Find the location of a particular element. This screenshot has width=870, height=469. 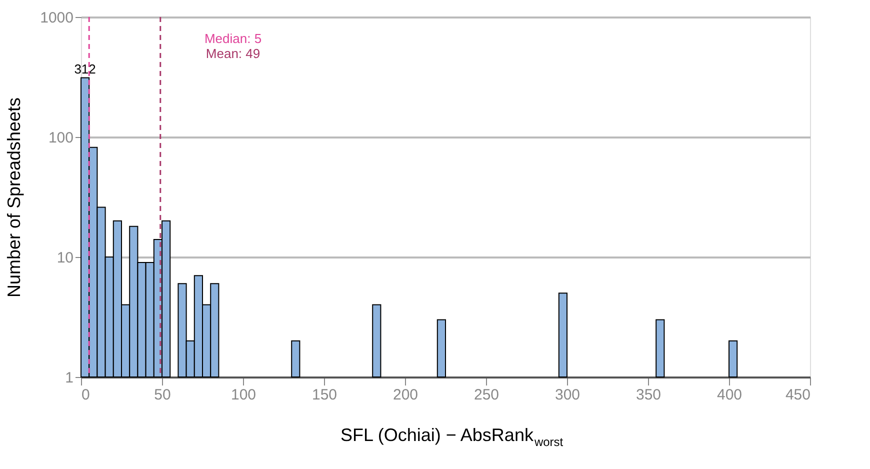

x-tick-label: 450 is located at coordinates (797, 395).